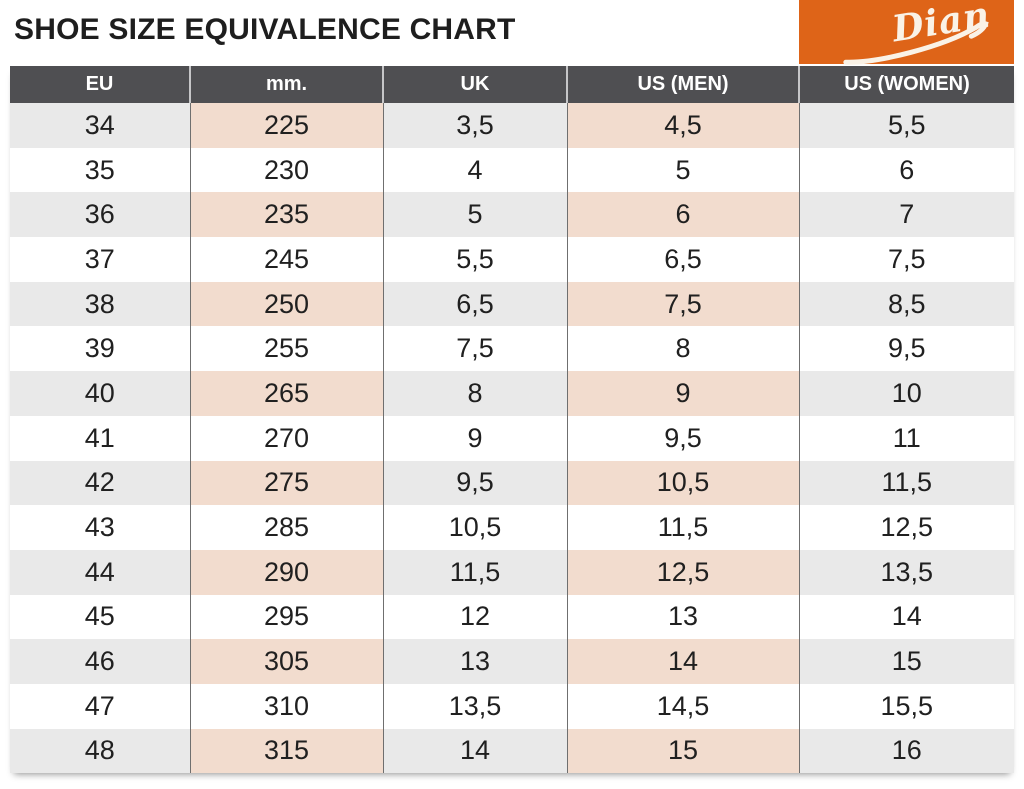  Describe the element at coordinates (100, 438) in the screenshot. I see `cell-eu: 41` at that location.